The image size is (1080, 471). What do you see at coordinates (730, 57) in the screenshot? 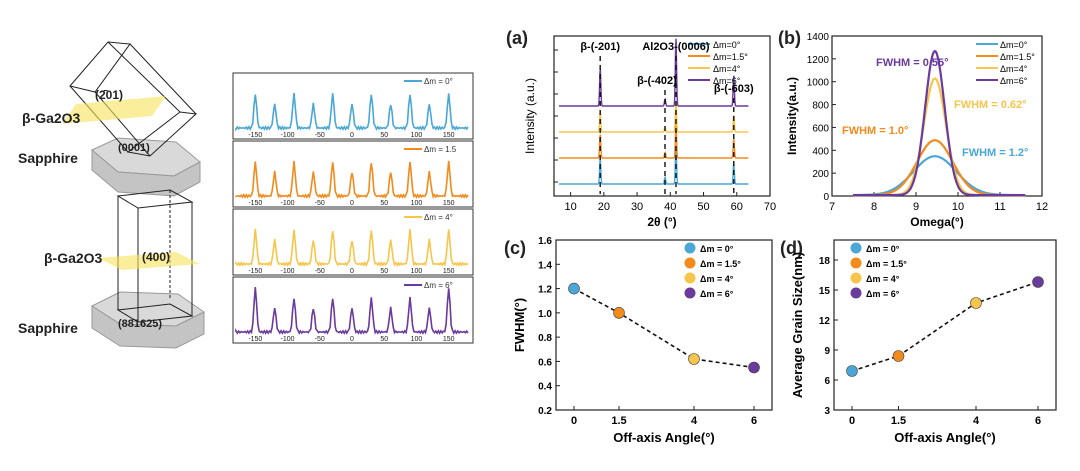
I see `xrd-legend-label: Δm=1.5°` at bounding box center [730, 57].